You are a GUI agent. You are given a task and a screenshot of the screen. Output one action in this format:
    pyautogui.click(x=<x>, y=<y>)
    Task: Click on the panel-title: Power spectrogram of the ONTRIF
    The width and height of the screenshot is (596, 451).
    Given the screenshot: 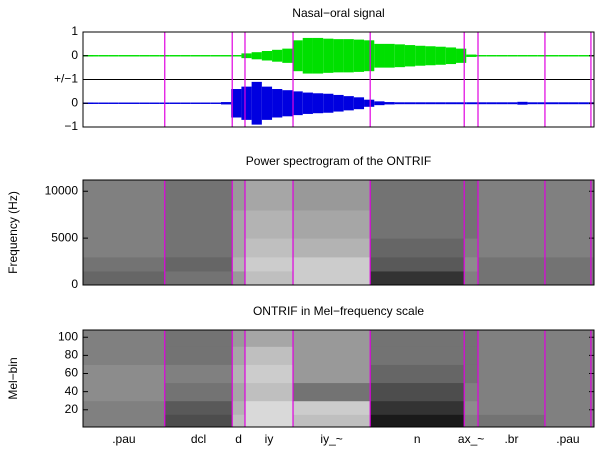 What is the action you would take?
    pyautogui.click(x=338, y=161)
    